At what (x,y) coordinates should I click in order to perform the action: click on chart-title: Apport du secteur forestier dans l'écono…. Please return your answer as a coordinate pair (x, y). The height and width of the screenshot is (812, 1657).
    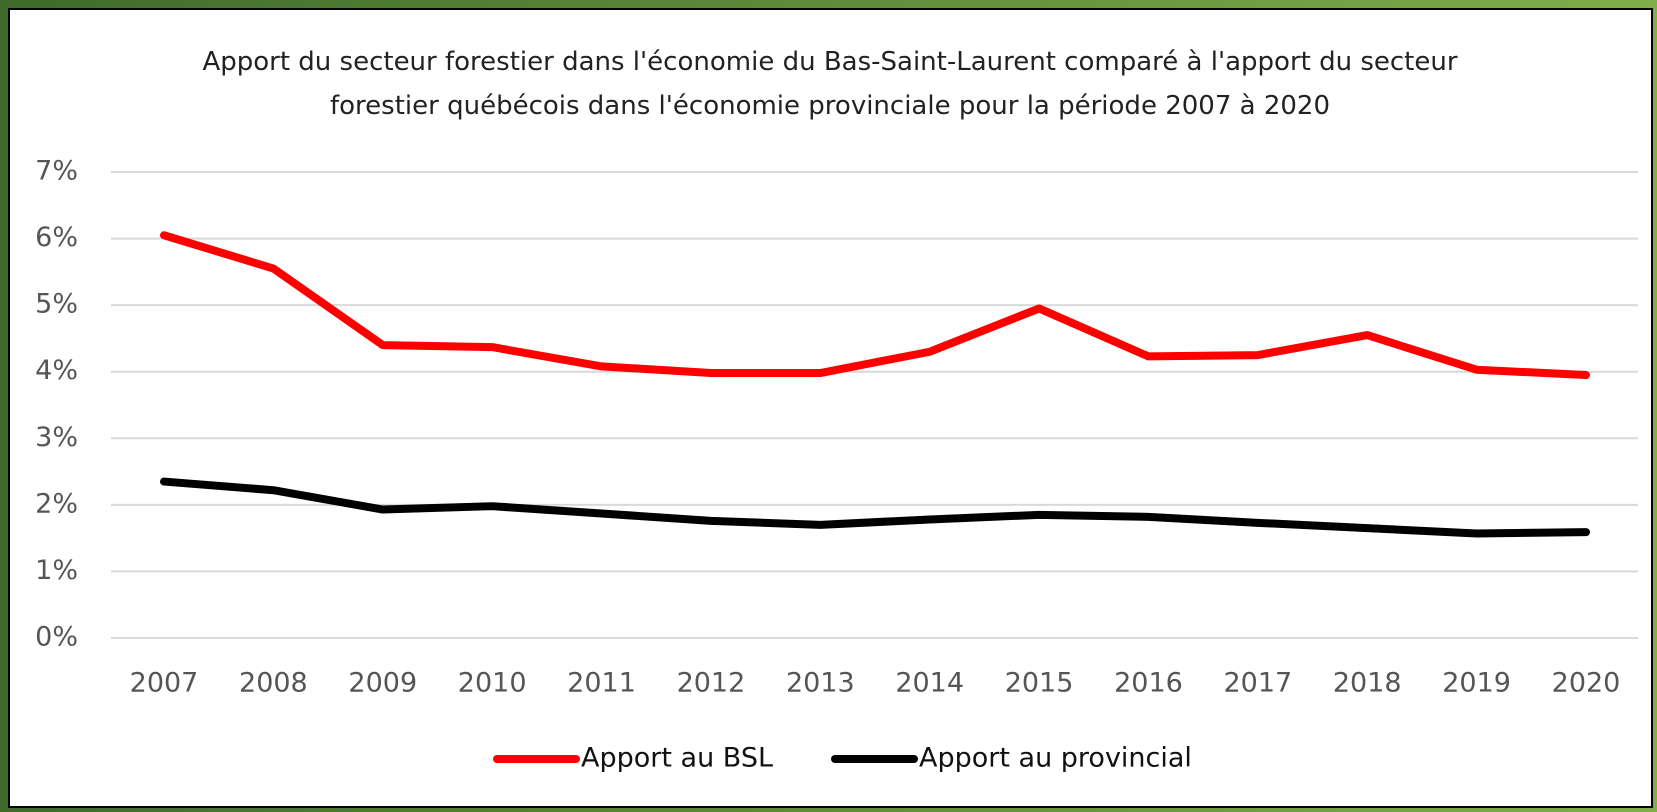
    Looking at the image, I should click on (830, 84).